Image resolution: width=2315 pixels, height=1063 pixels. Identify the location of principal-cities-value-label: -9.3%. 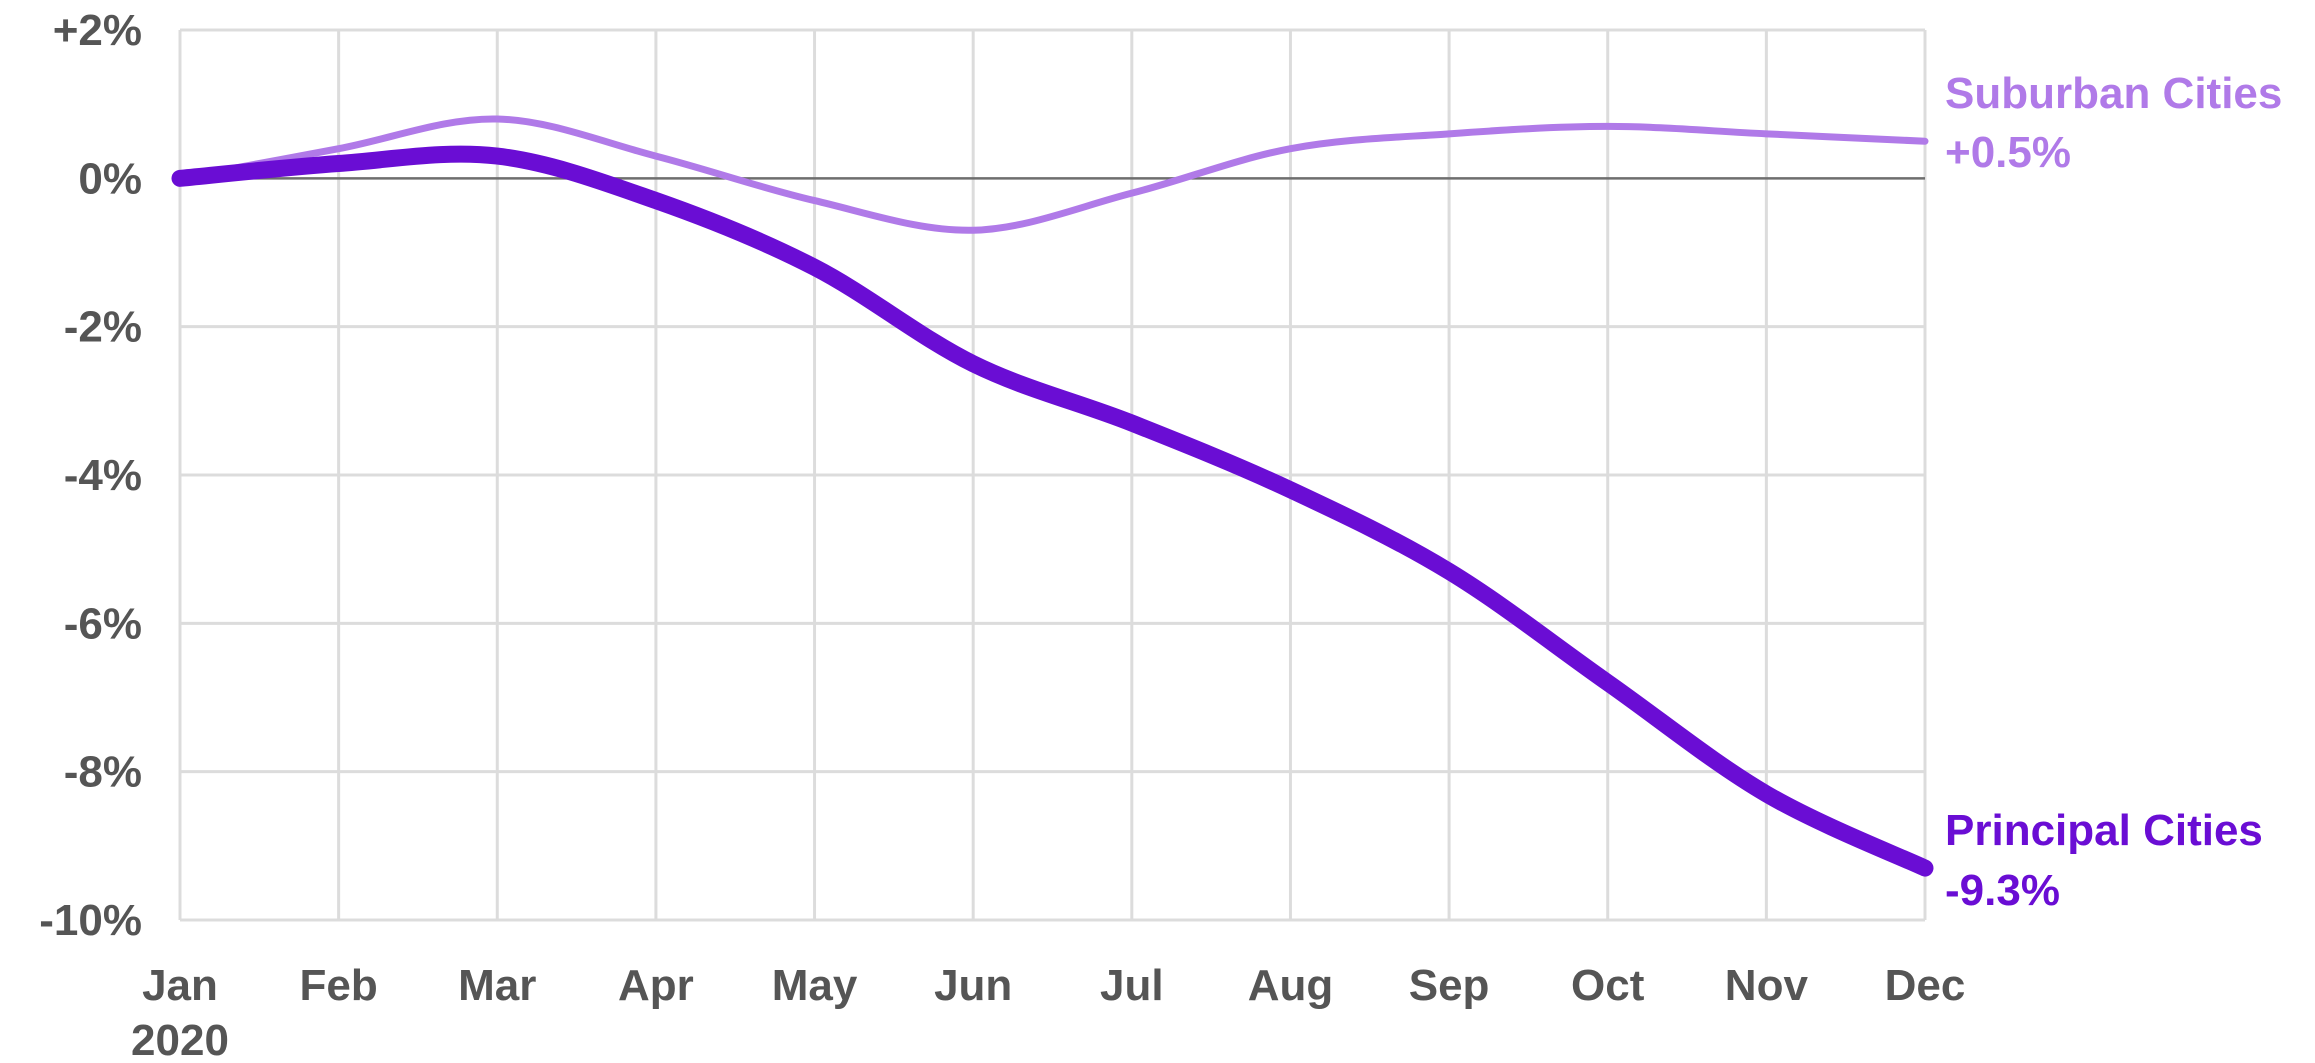
(2002, 890).